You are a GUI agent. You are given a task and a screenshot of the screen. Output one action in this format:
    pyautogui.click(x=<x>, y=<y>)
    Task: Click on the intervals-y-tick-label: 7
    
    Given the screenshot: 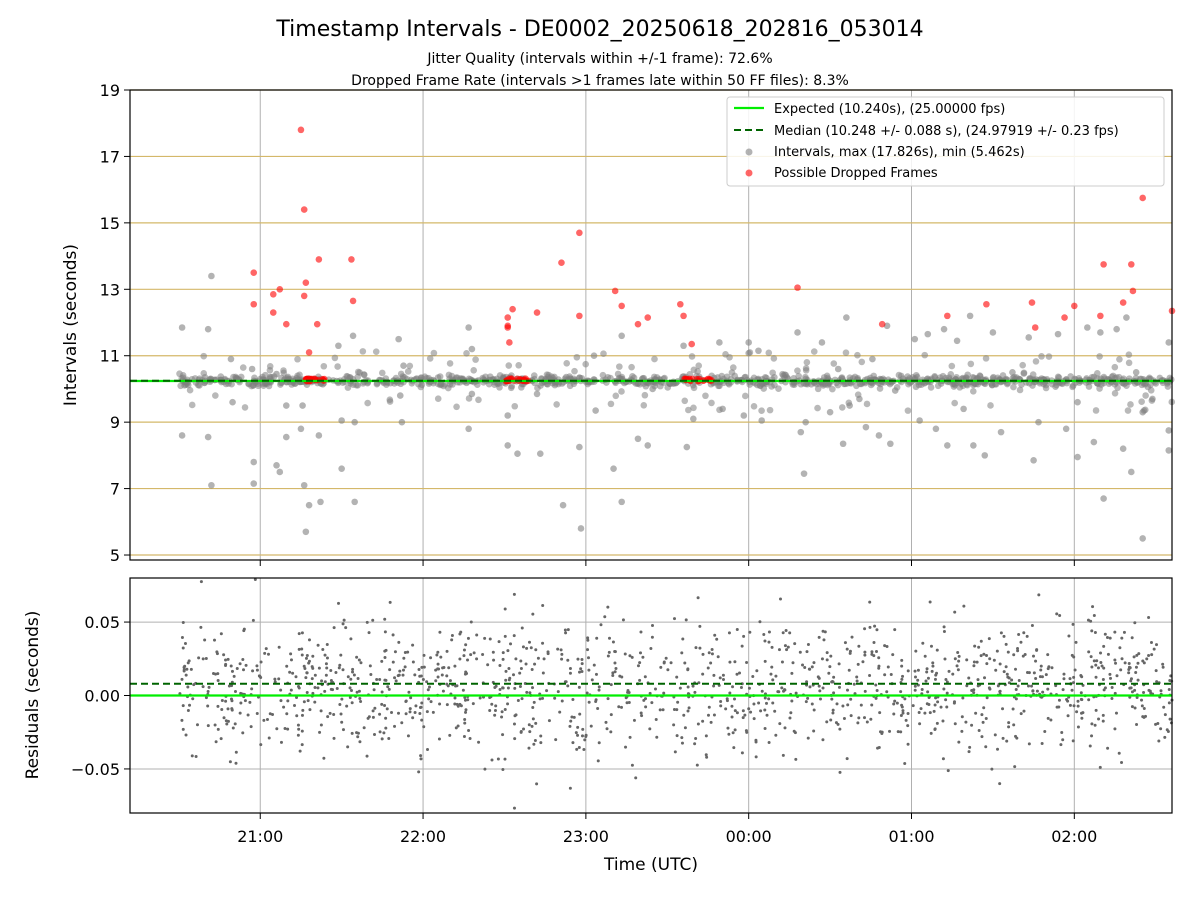 What is the action you would take?
    pyautogui.click(x=115, y=489)
    